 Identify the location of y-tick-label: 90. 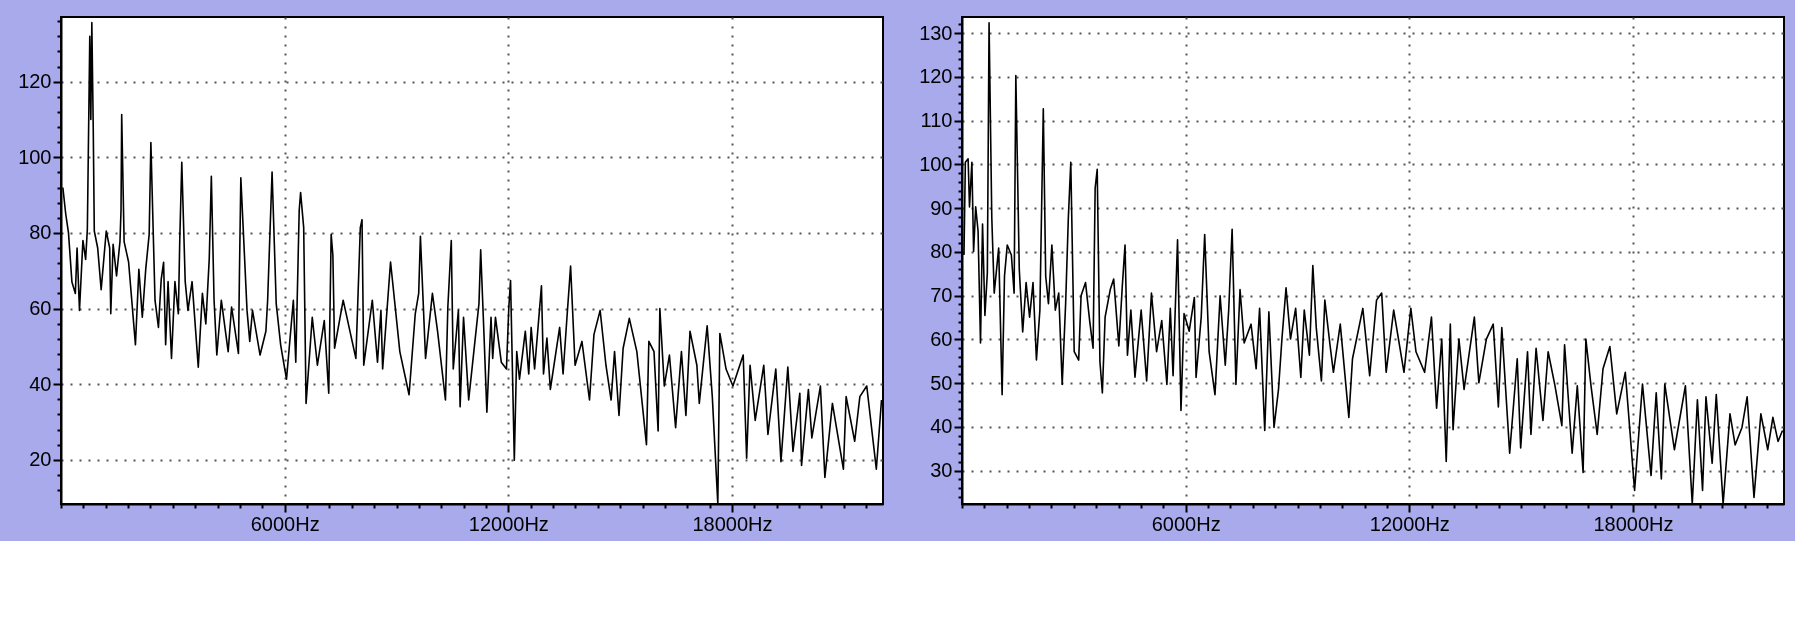
(941, 207).